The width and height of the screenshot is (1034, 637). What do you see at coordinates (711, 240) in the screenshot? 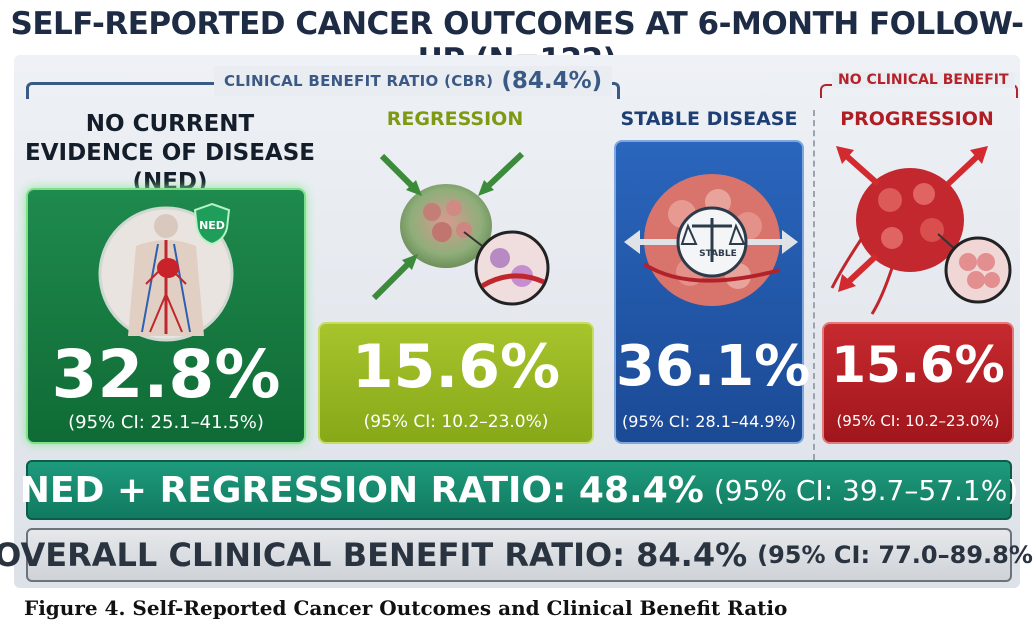
I see `stable-tumor-icon: STABLE` at bounding box center [711, 240].